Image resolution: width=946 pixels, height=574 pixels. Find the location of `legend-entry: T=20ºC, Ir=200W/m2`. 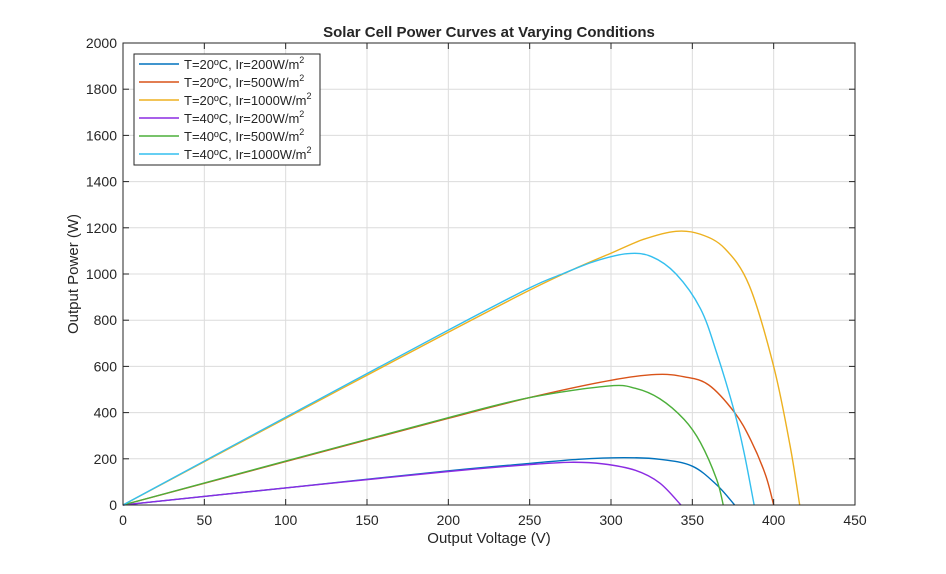

legend-entry: T=20ºC, Ir=200W/m2 is located at coordinates (244, 63).